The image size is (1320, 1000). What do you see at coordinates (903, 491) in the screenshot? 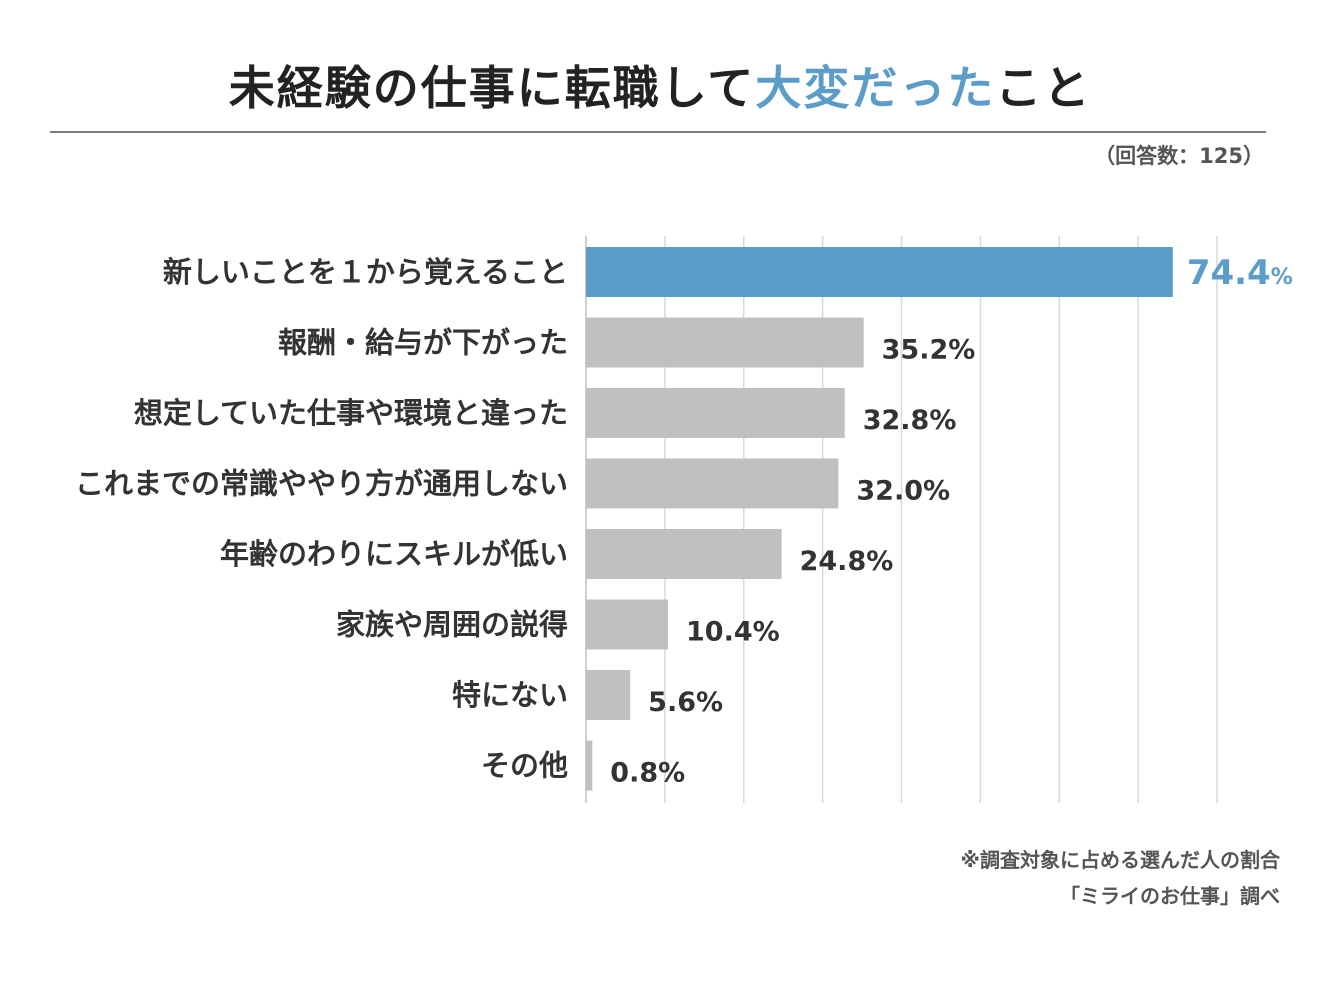
I see `value-label-3: 32.0%` at bounding box center [903, 491].